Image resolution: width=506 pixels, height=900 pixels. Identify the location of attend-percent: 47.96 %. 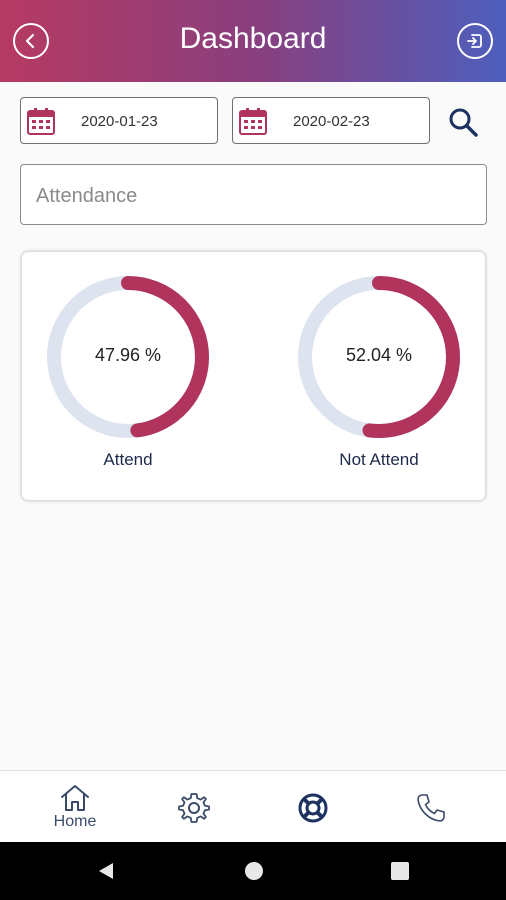
(128, 355).